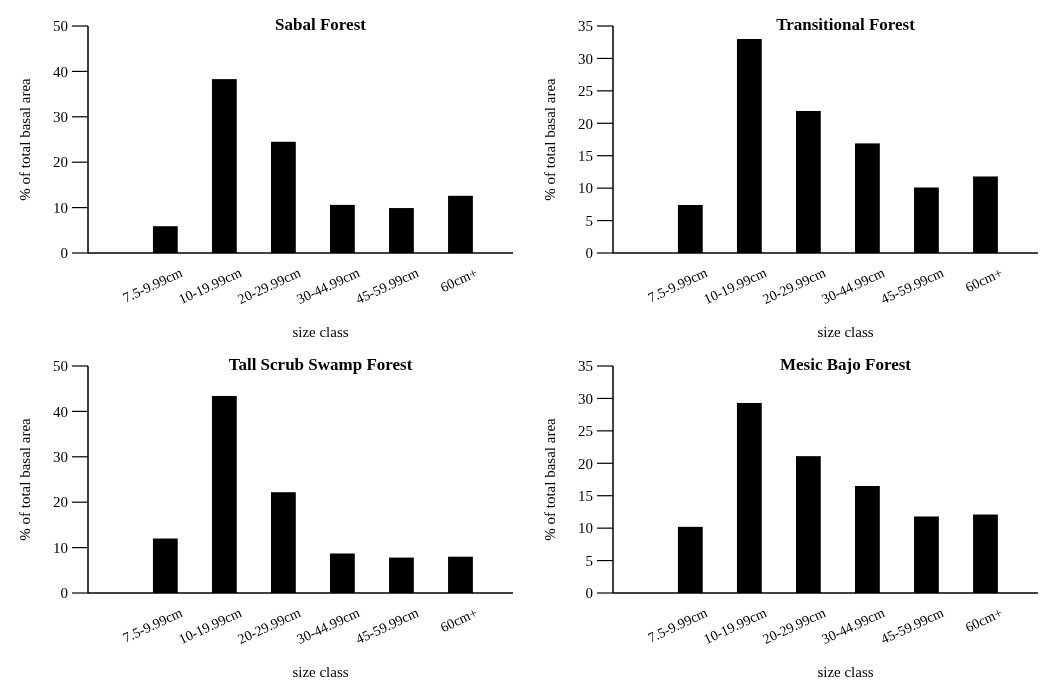 This screenshot has height=686, width=1051. I want to click on chart-title: Mesic Bajo Forest, so click(846, 364).